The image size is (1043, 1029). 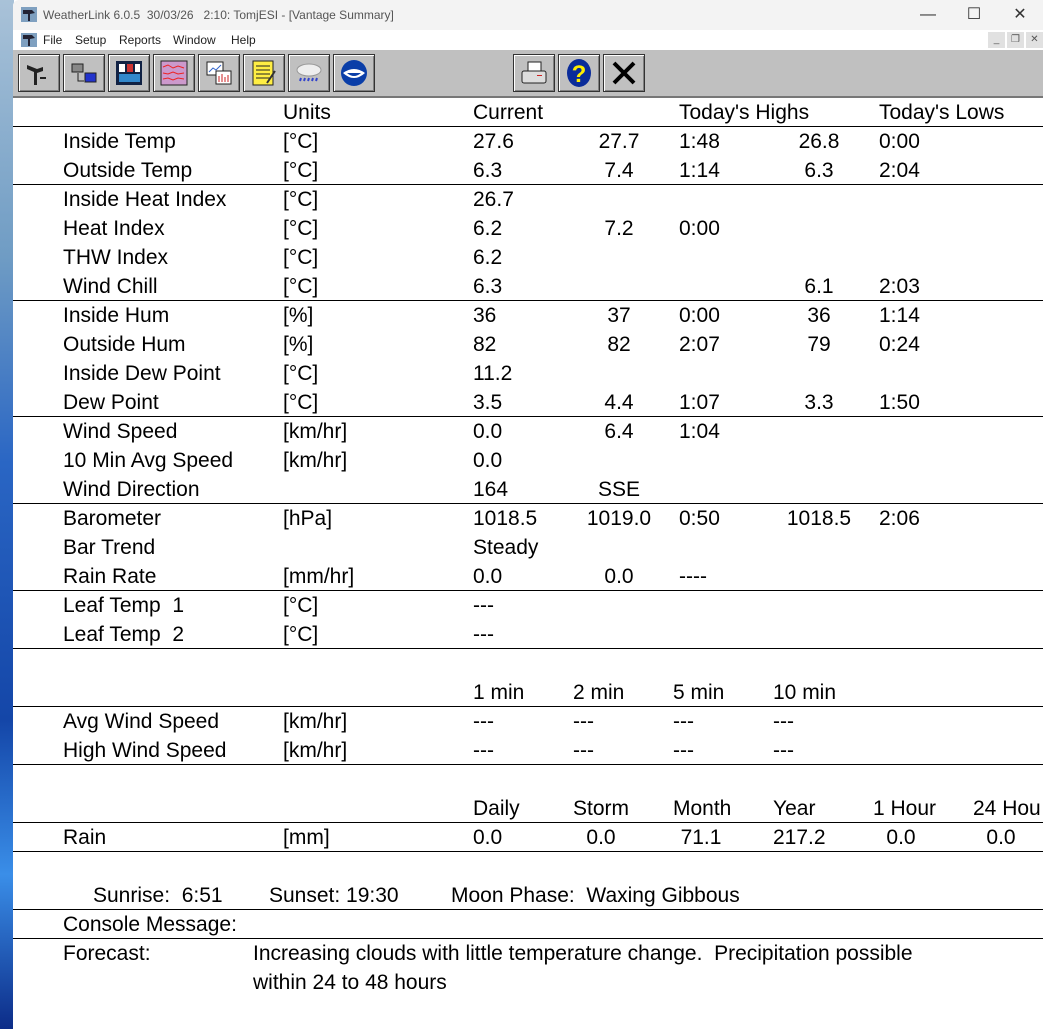 I want to click on column-header: 1 min, so click(x=499, y=692).